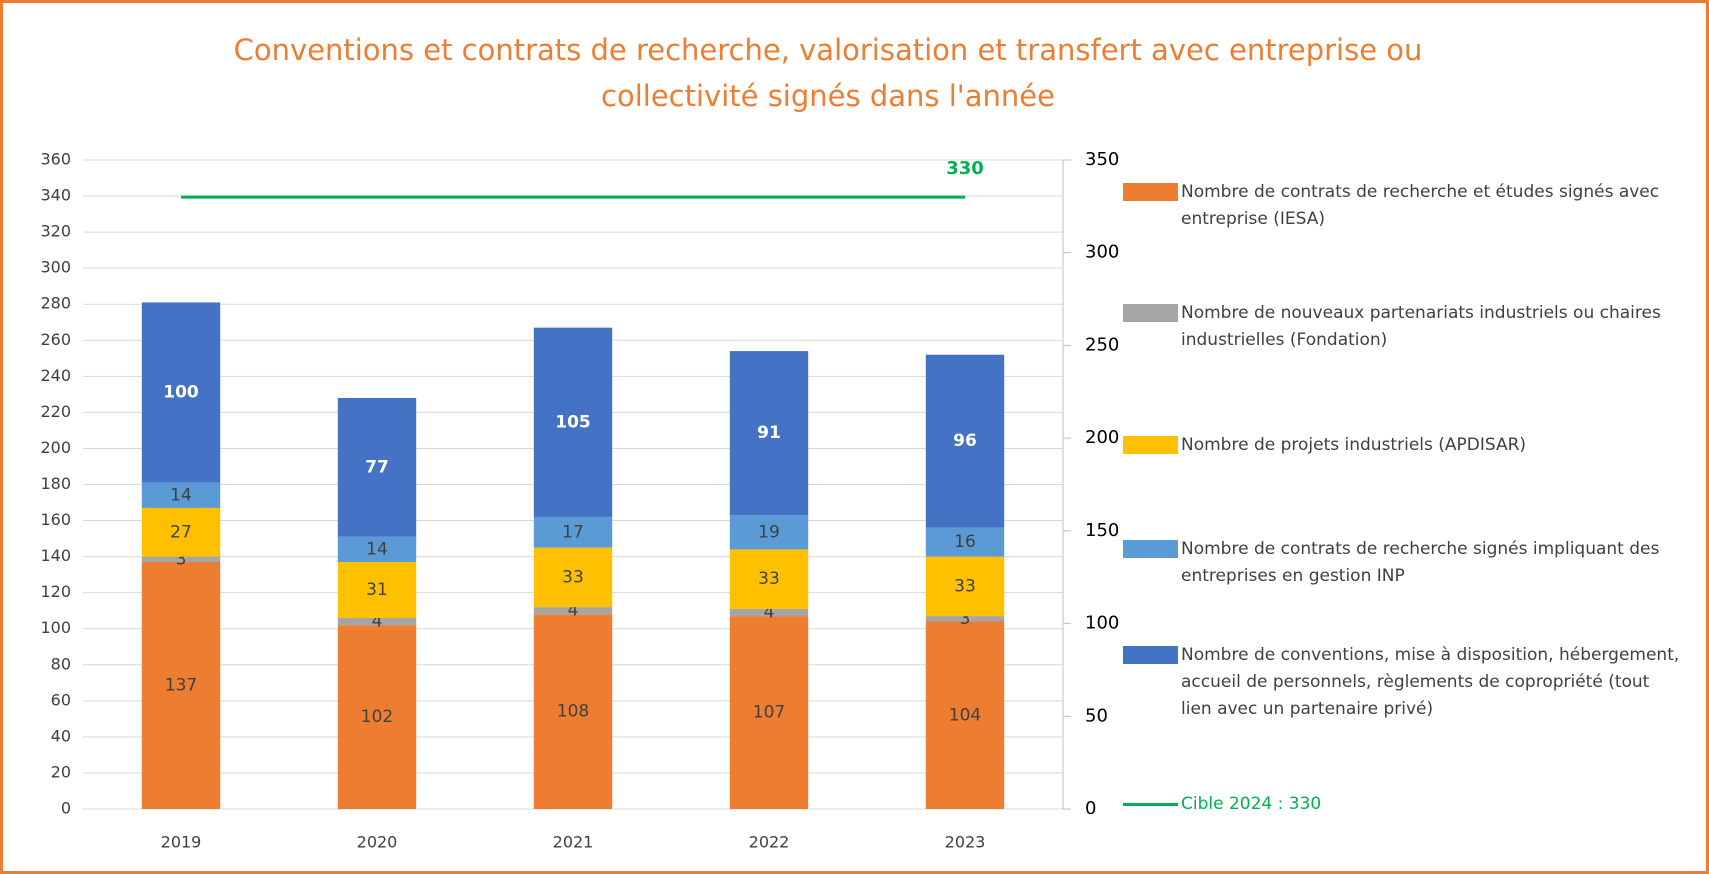 The image size is (1709, 874). What do you see at coordinates (55, 591) in the screenshot?
I see `y-tick-label: 120` at bounding box center [55, 591].